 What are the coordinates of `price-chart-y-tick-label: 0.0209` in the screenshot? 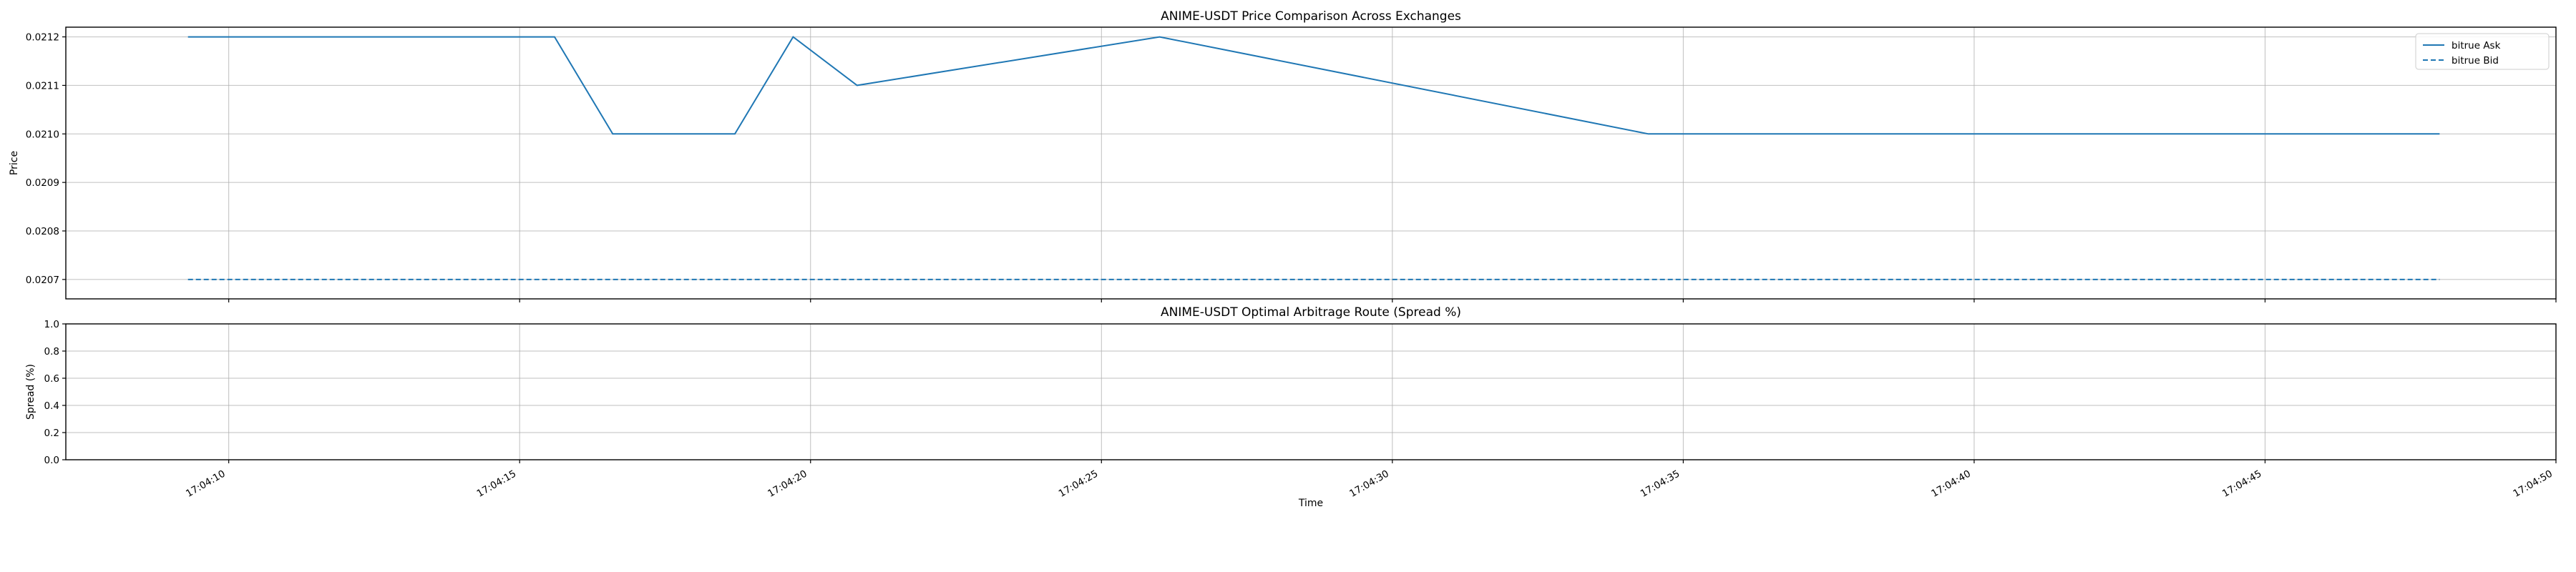 It's located at (42, 183).